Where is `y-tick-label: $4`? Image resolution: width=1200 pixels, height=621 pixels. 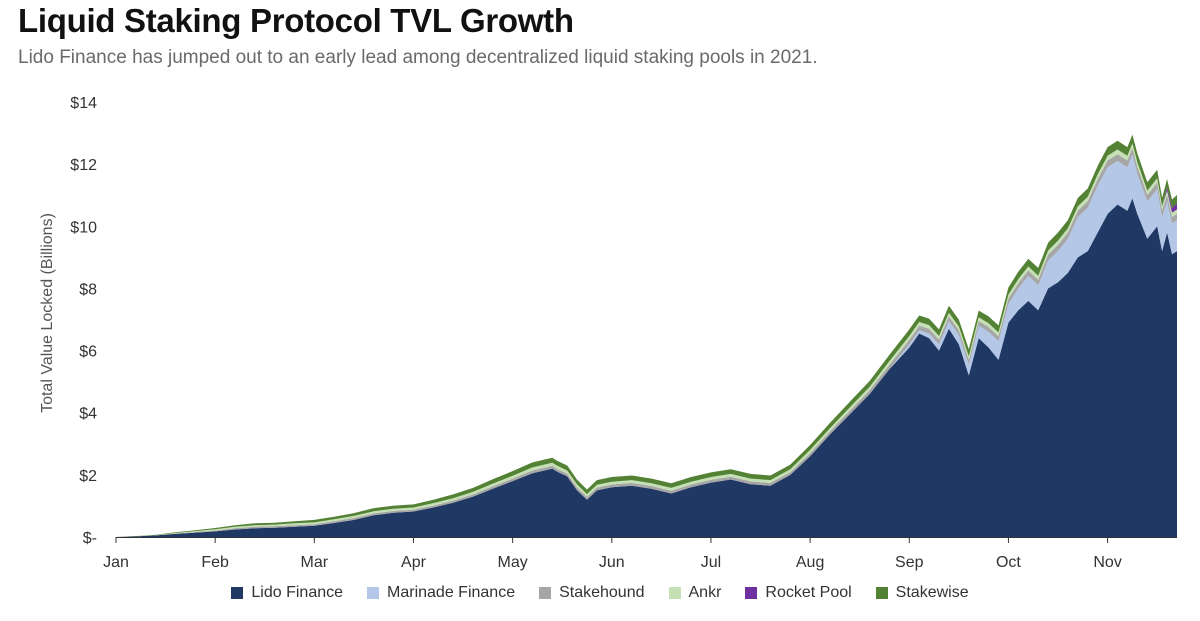
y-tick-label: $4 is located at coordinates (88, 414).